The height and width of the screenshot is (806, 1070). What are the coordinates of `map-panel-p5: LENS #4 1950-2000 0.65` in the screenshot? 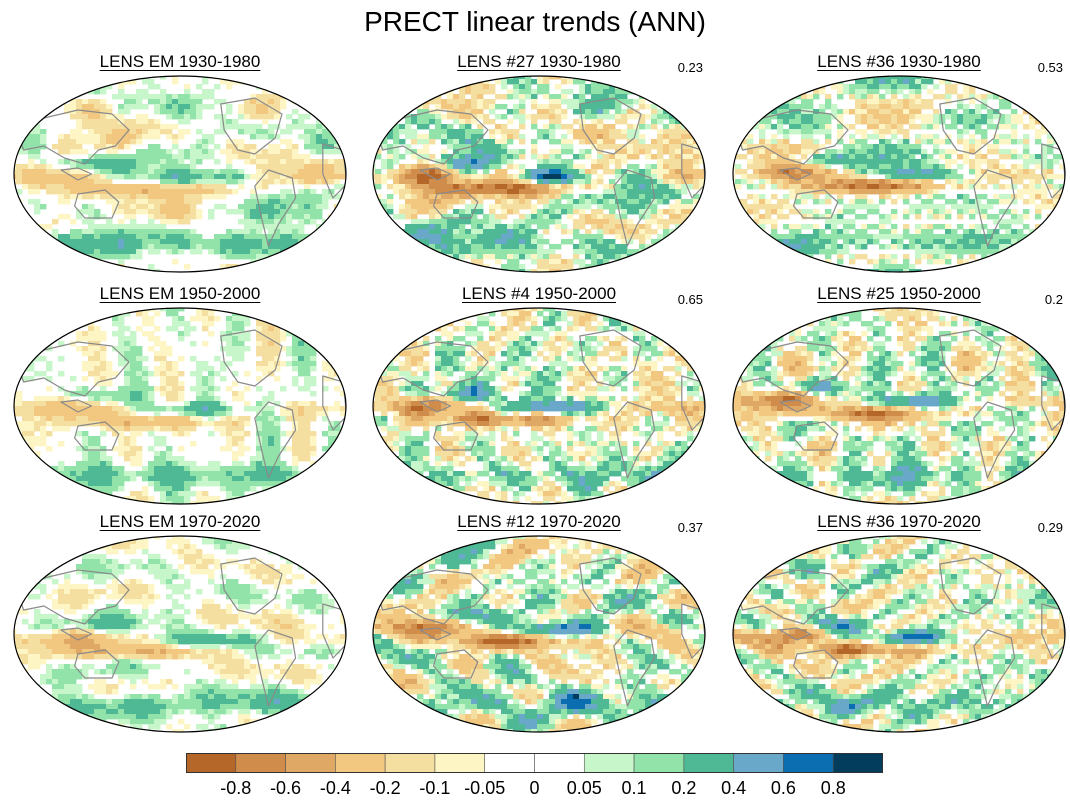 It's located at (539, 399).